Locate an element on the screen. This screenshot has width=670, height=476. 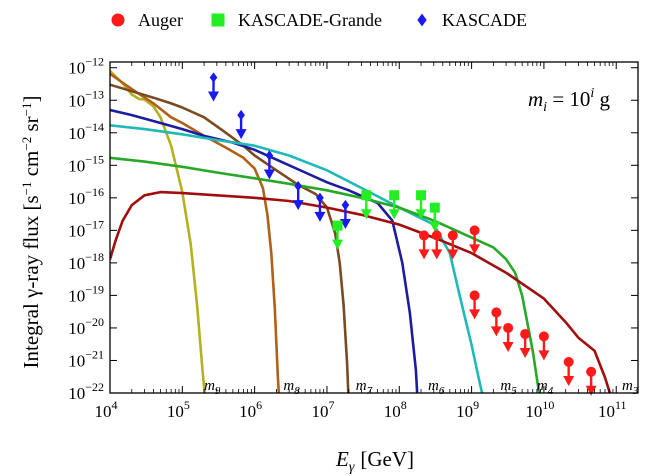
legend-label: KASCADE-Grande is located at coordinates (310, 20).